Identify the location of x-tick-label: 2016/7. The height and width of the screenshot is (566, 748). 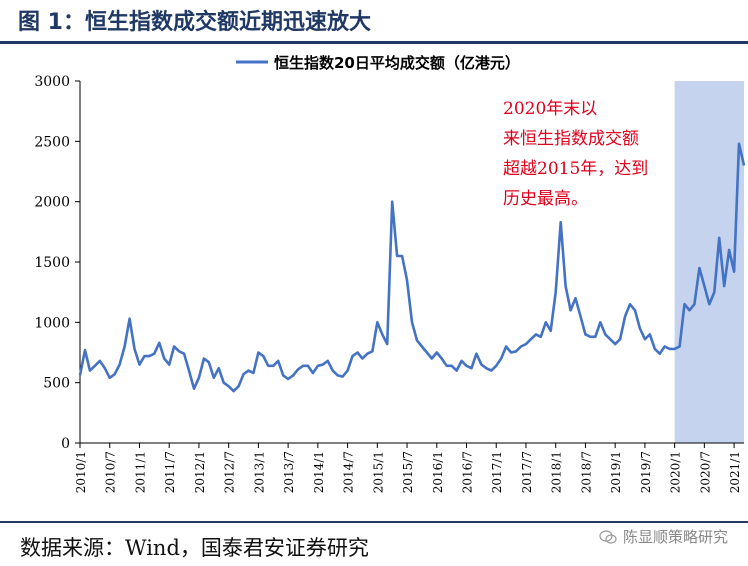
(468, 472).